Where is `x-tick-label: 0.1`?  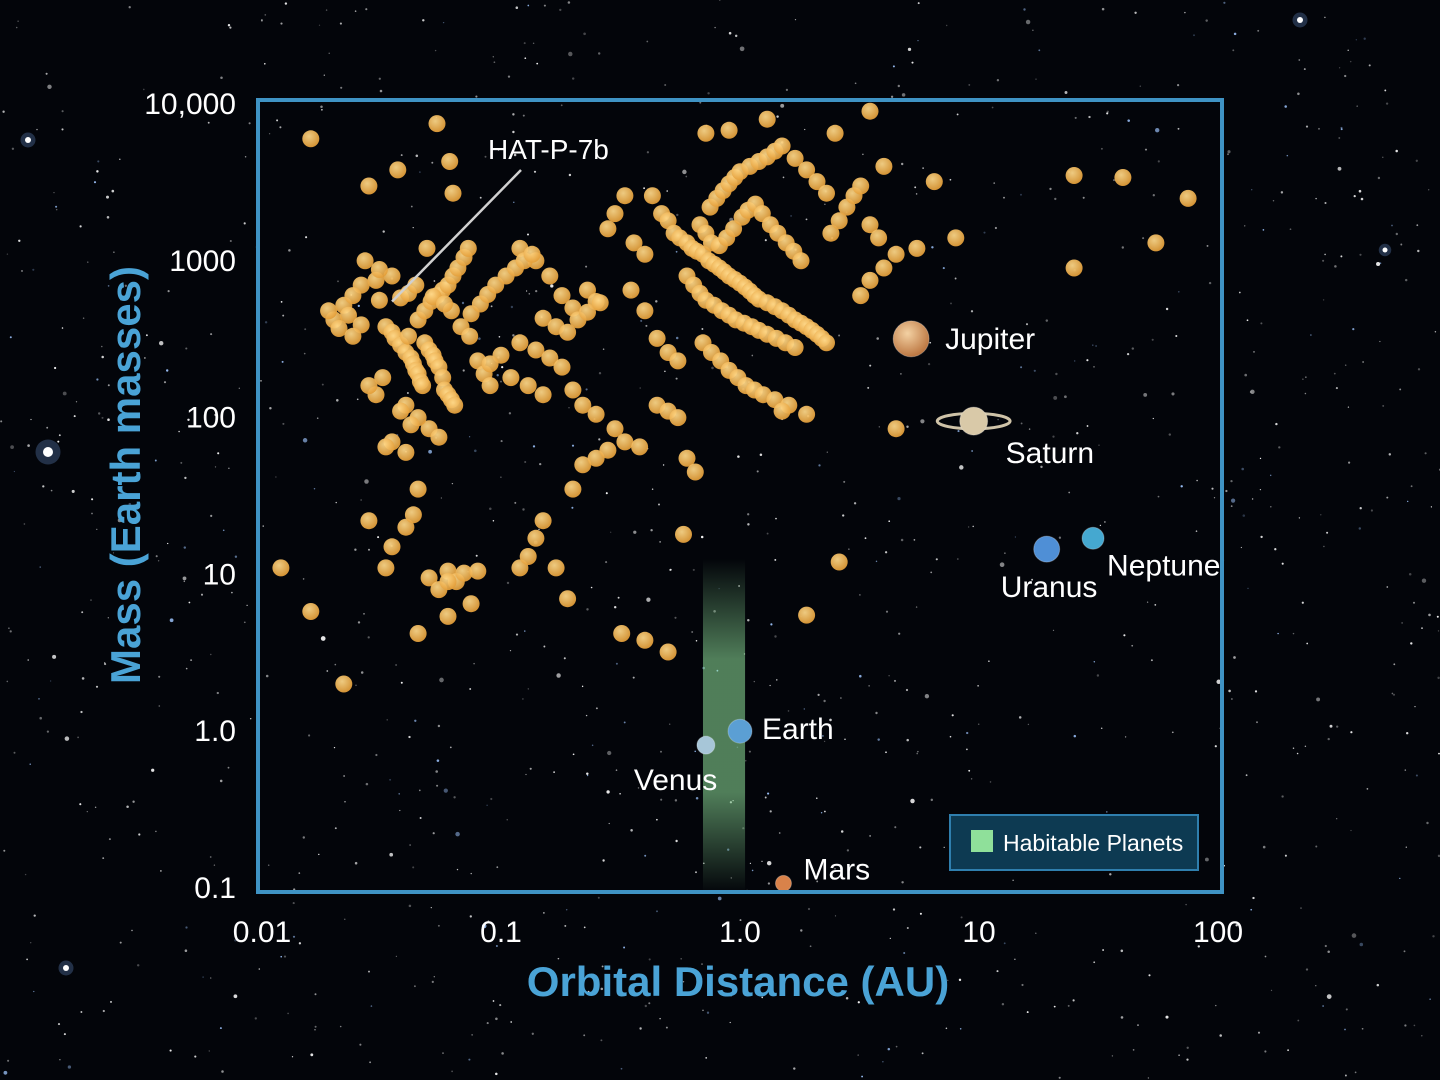
x-tick-label: 0.1 is located at coordinates (501, 932).